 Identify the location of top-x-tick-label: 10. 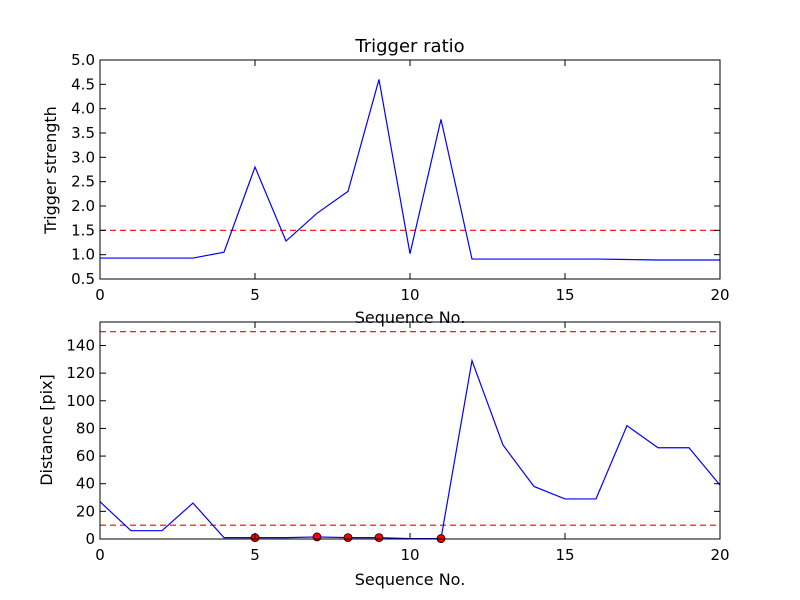
(409, 295).